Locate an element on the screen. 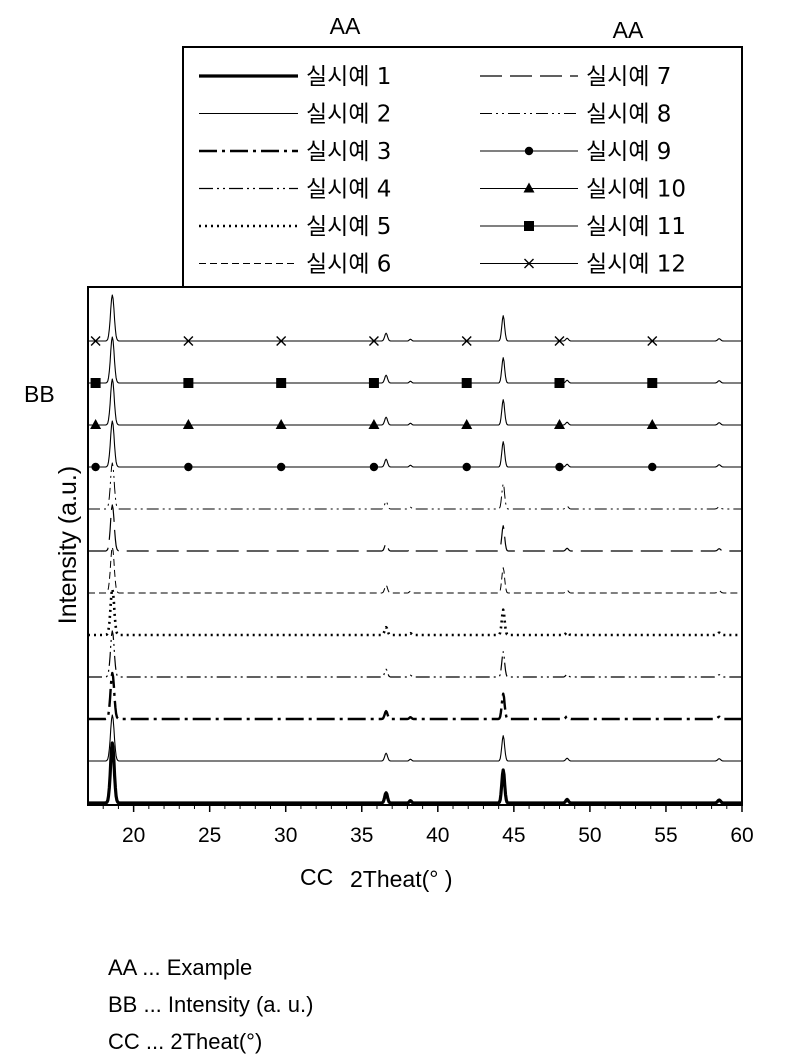  note-cc: CC ... 2Theat(°) is located at coordinates (185, 1042).